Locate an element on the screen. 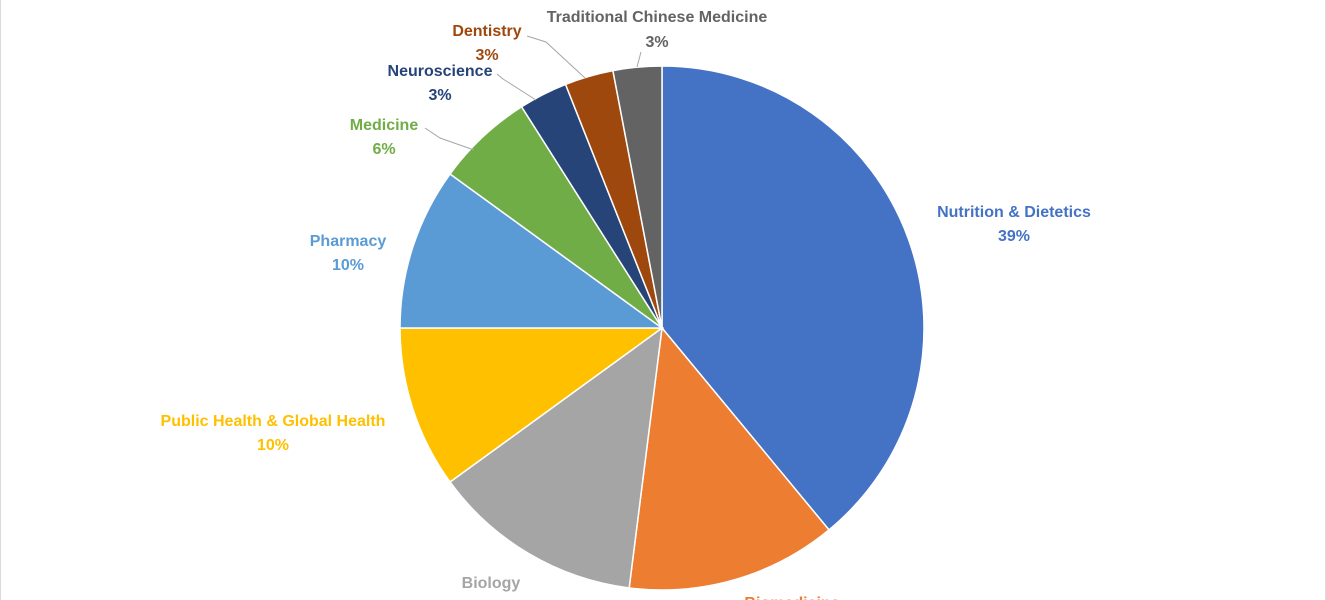 The height and width of the screenshot is (600, 1326). category-label: Neuroscience is located at coordinates (440, 71).